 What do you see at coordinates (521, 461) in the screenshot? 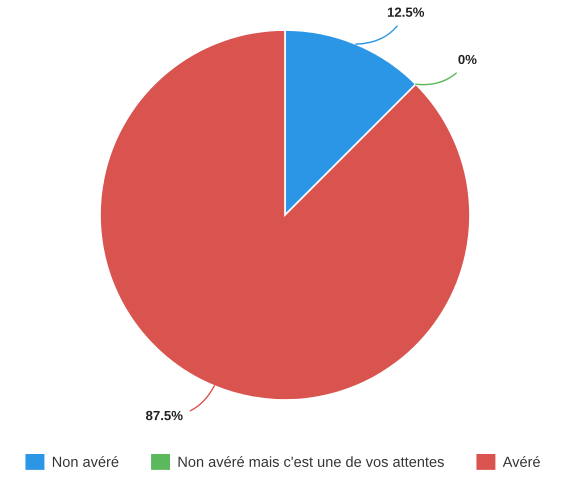
I see `legend-label: Avéré` at bounding box center [521, 461].